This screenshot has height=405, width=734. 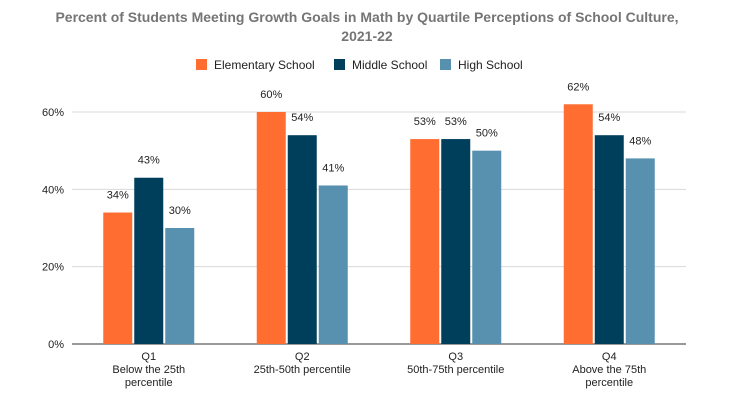 I want to click on y-tick-label: 20%, so click(x=53, y=268).